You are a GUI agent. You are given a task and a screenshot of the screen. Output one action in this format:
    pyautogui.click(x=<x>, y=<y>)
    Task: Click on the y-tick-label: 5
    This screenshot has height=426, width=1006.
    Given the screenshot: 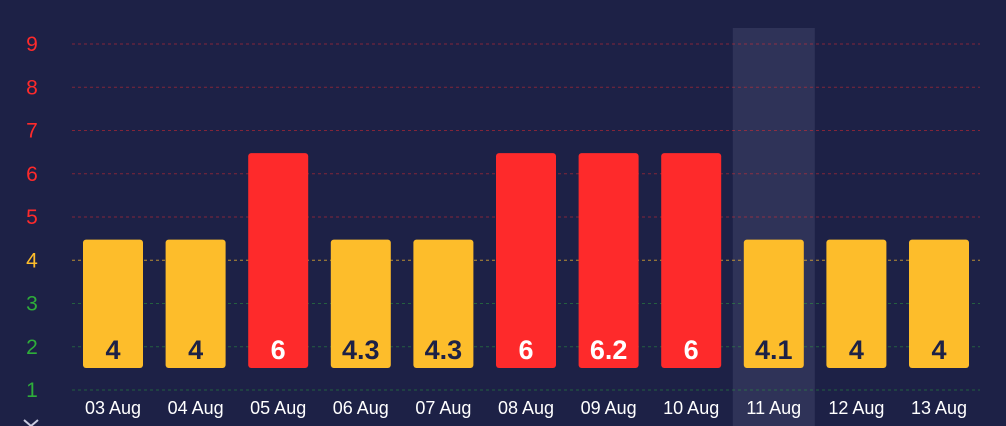 What is the action you would take?
    pyautogui.click(x=32, y=217)
    